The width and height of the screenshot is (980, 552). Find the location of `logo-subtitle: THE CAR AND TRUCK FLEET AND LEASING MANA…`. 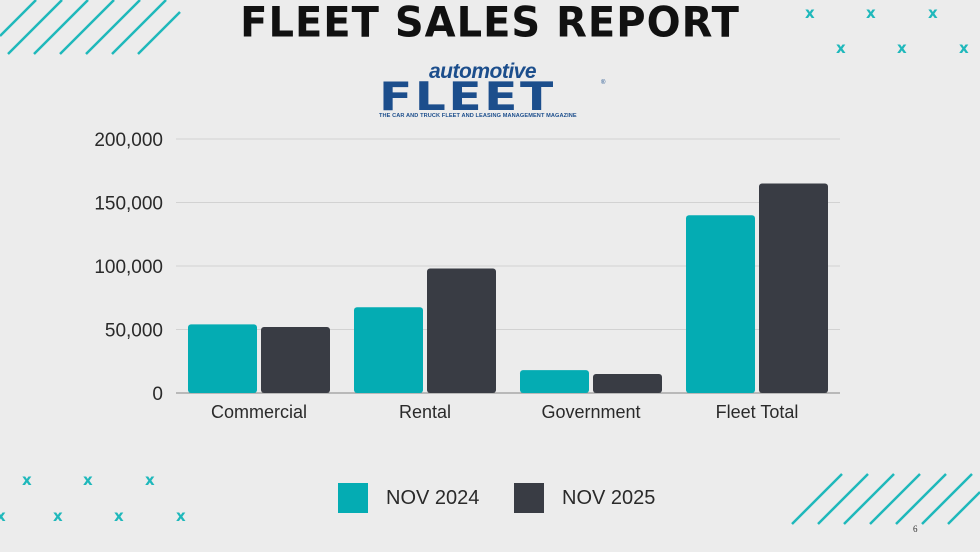

logo-subtitle: THE CAR AND TRUCK FLEET AND LEASING MANA… is located at coordinates (478, 116).